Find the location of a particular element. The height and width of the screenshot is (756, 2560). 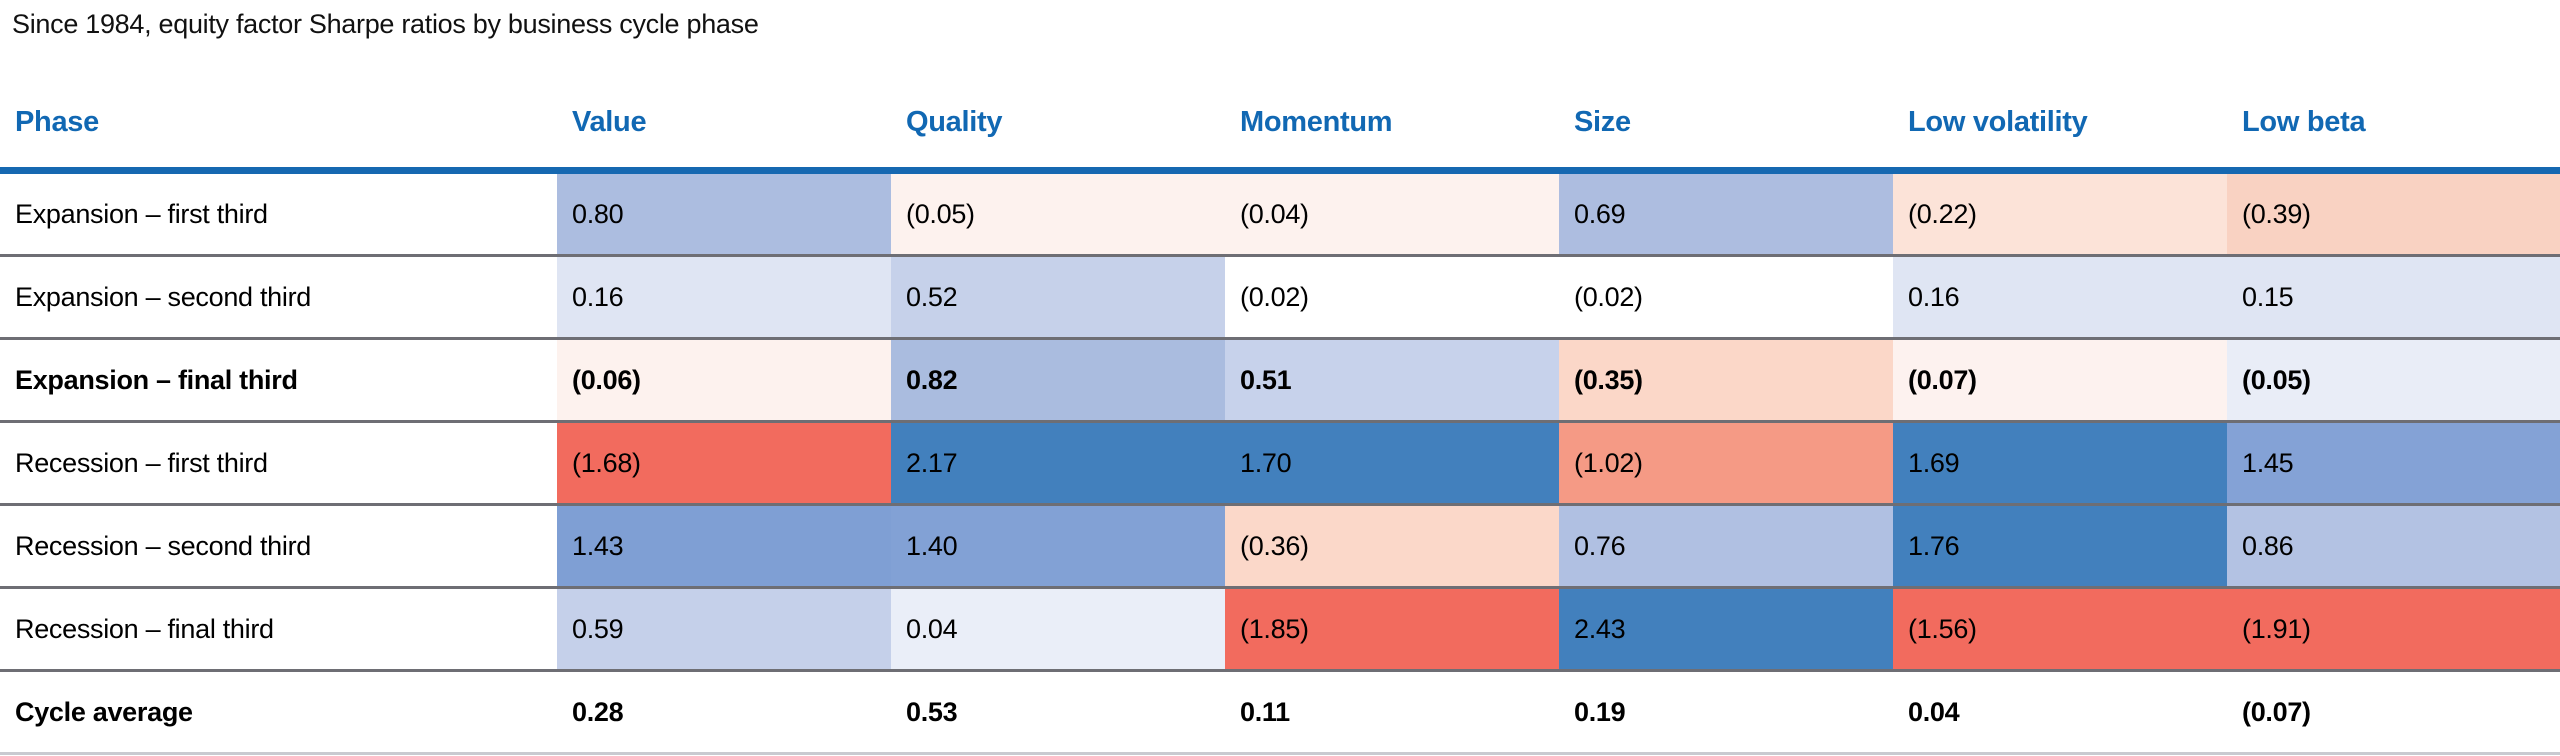

sharpe-cell: 2.43 is located at coordinates (1726, 629).